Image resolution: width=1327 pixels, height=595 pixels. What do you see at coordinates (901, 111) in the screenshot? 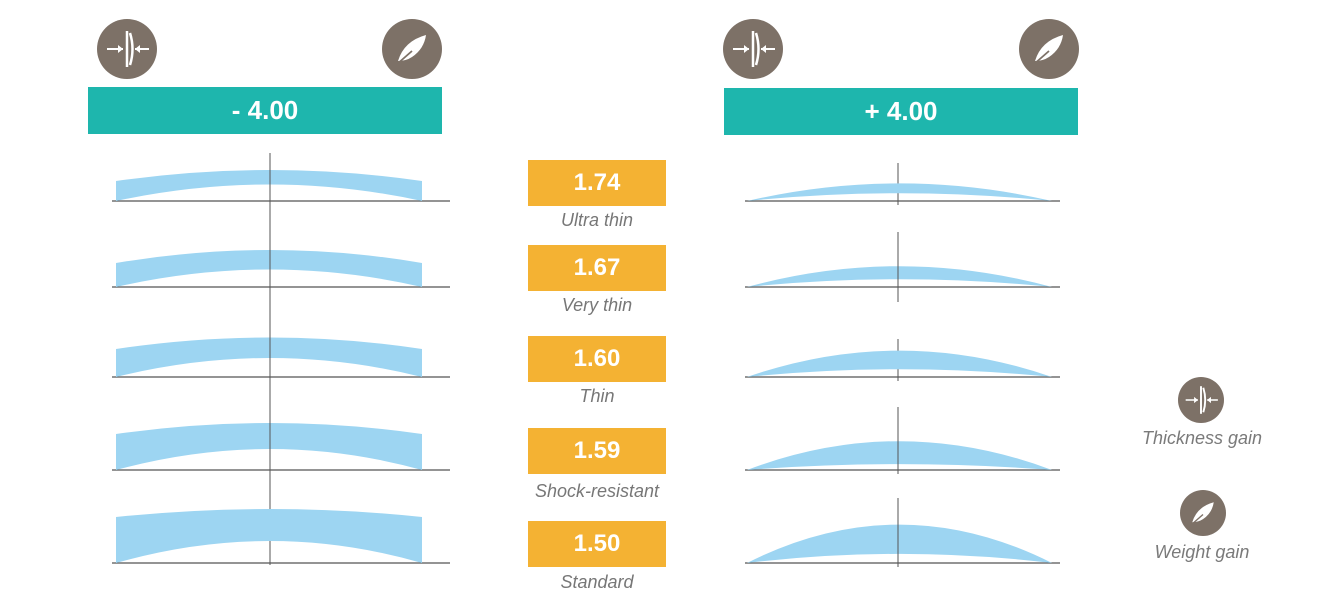
I see `plus-power-banner: + 4.00` at bounding box center [901, 111].